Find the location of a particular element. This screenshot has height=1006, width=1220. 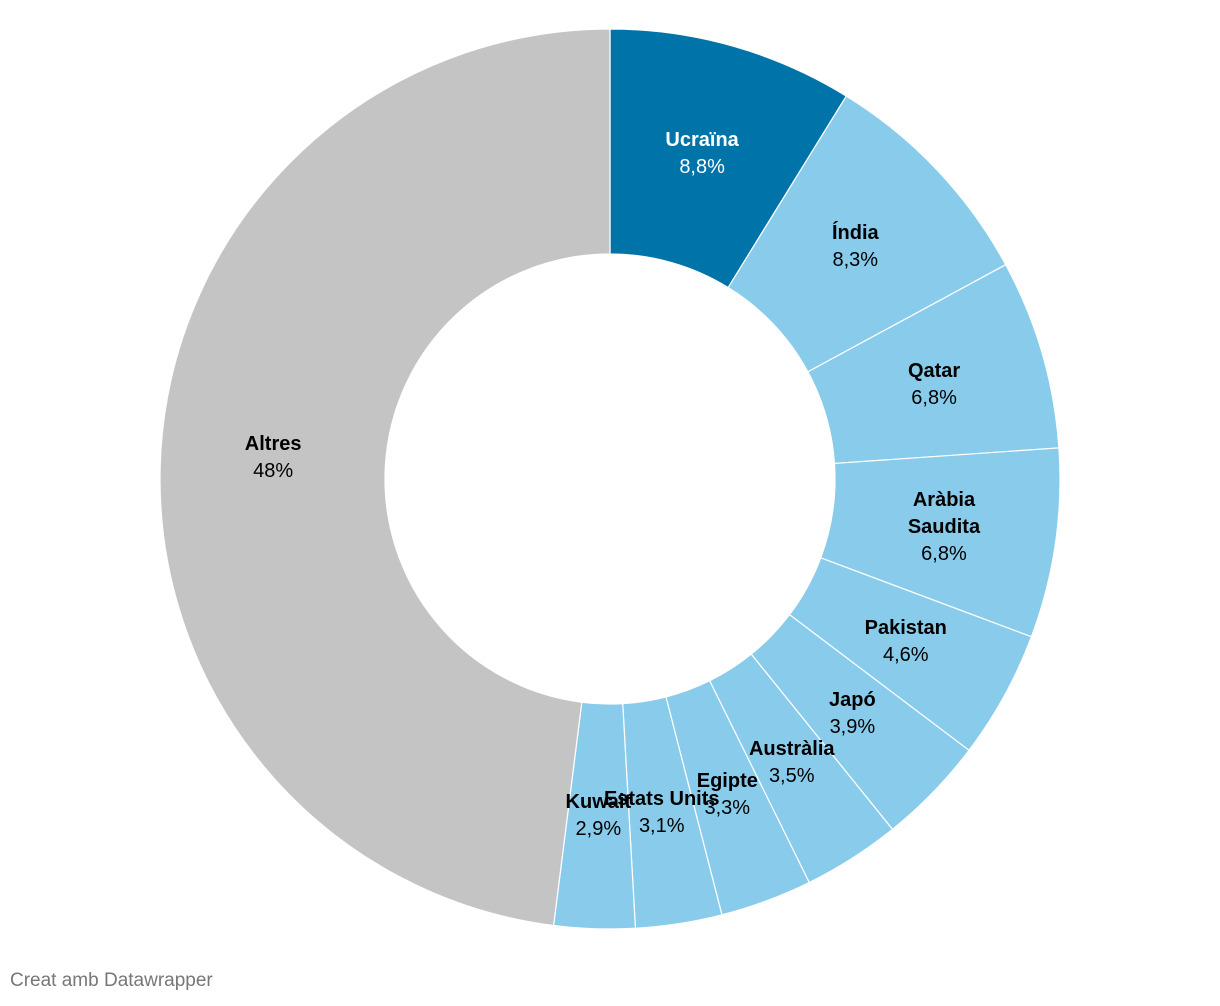

category-label: Altres is located at coordinates (273, 443).